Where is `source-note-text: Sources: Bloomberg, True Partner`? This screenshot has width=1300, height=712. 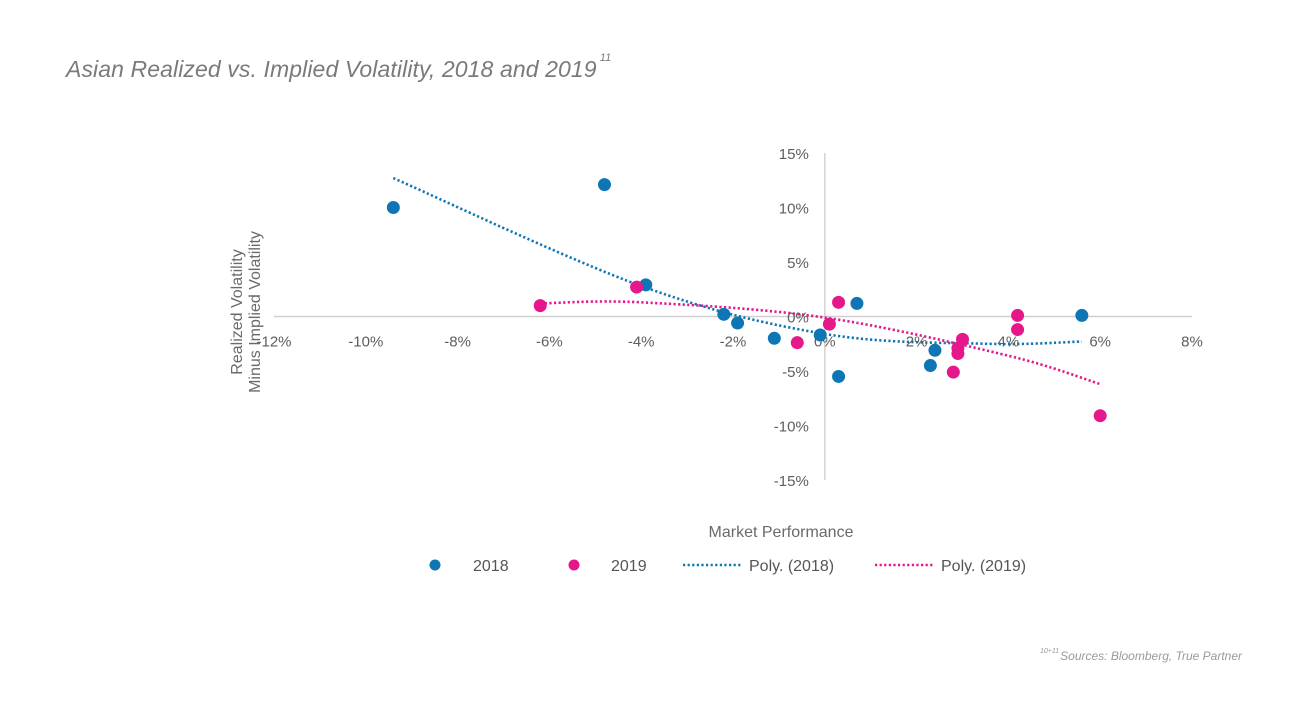
source-note-text: Sources: Bloomberg, True Partner is located at coordinates (1151, 656).